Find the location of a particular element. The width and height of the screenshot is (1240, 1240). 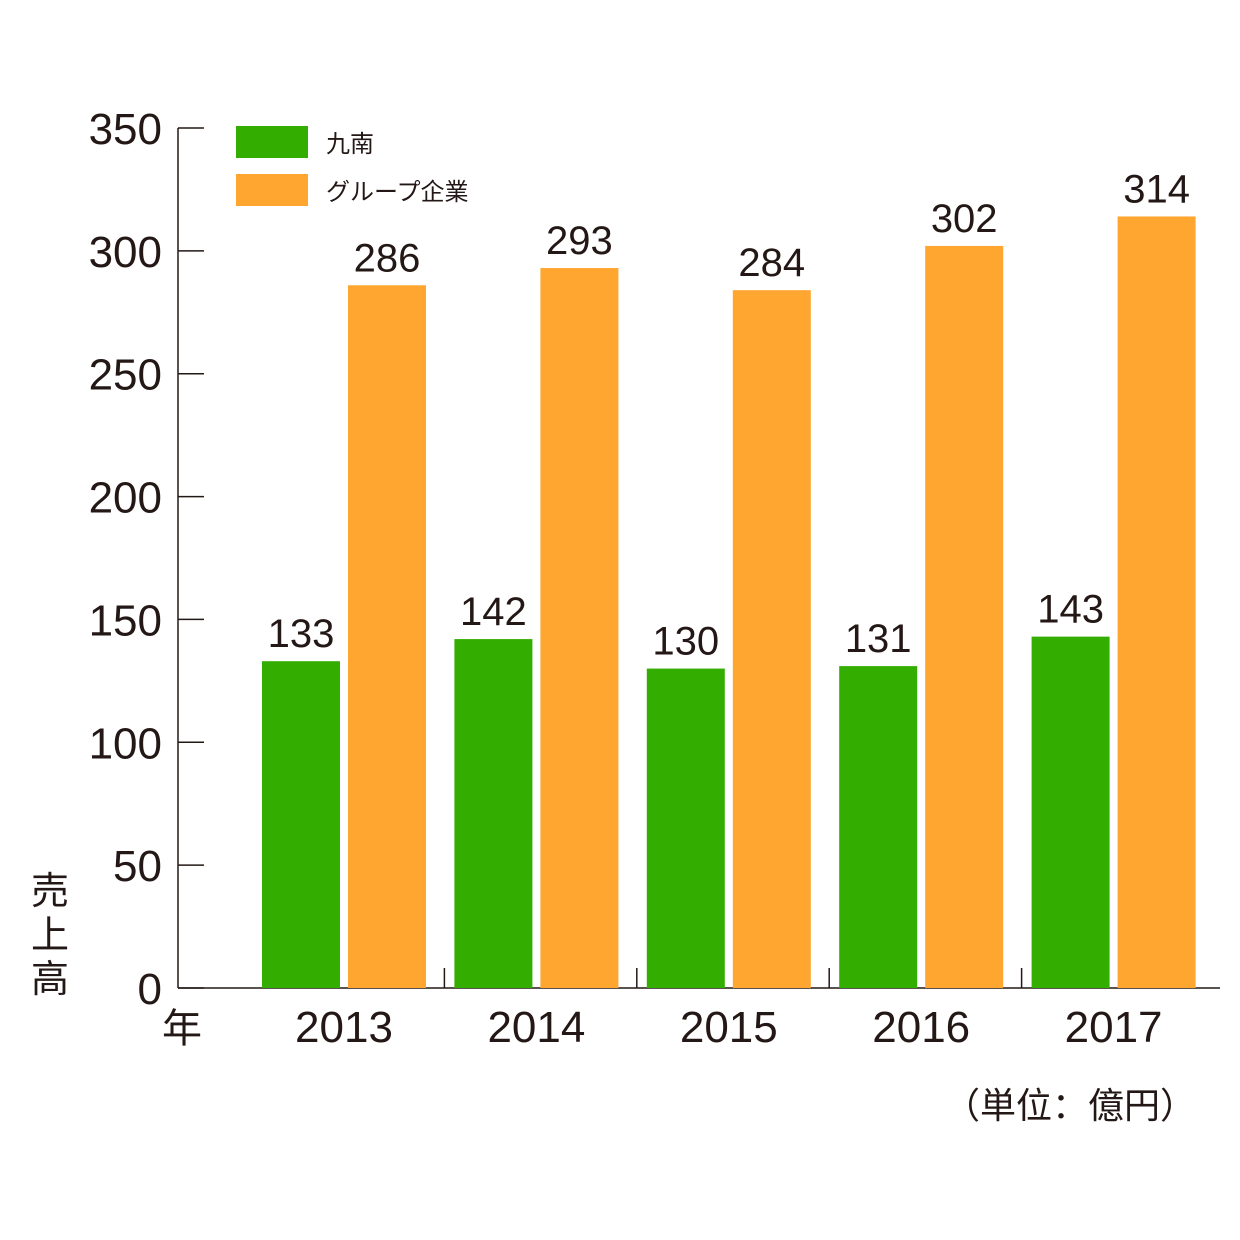

y-tick-label: 100 is located at coordinates (125, 743).